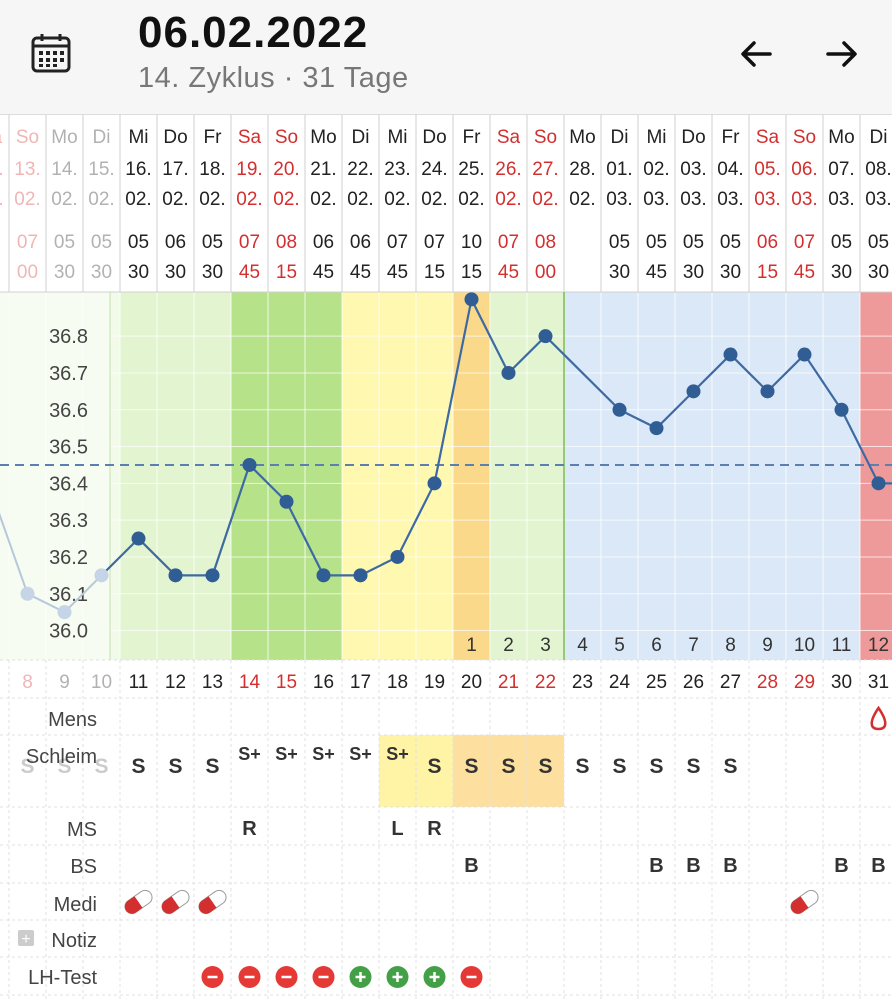  What do you see at coordinates (841, 169) in the screenshot?
I see `day-header-text: 07.` at bounding box center [841, 169].